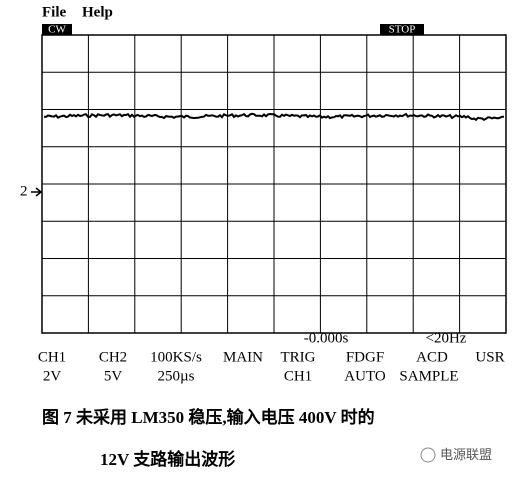 This screenshot has width=522, height=480. Describe the element at coordinates (432, 357) in the screenshot. I see `control-label: ACD` at that location.